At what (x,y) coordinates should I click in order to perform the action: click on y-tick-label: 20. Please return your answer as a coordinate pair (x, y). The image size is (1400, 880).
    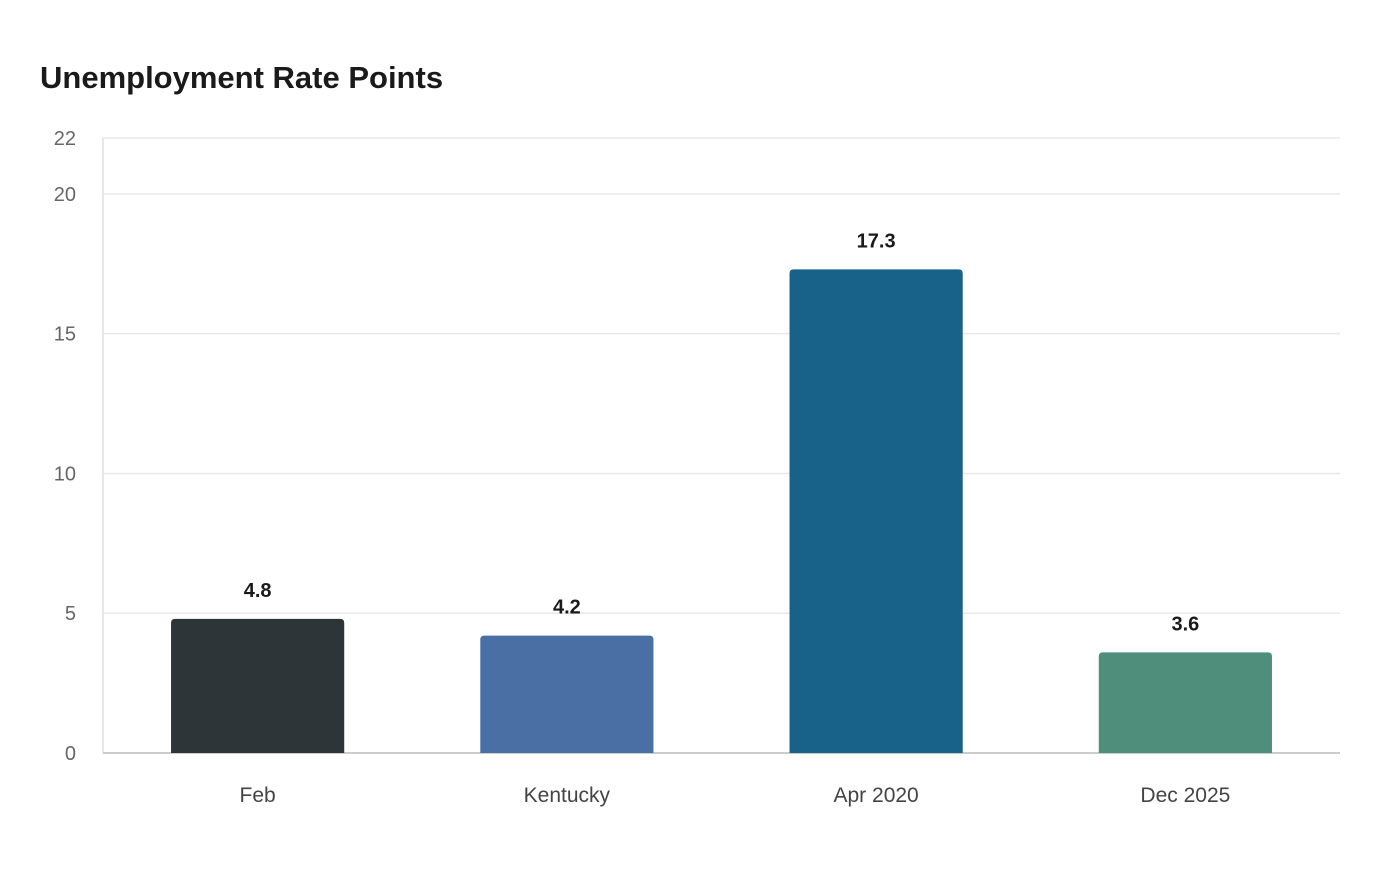
    Looking at the image, I should click on (65, 195).